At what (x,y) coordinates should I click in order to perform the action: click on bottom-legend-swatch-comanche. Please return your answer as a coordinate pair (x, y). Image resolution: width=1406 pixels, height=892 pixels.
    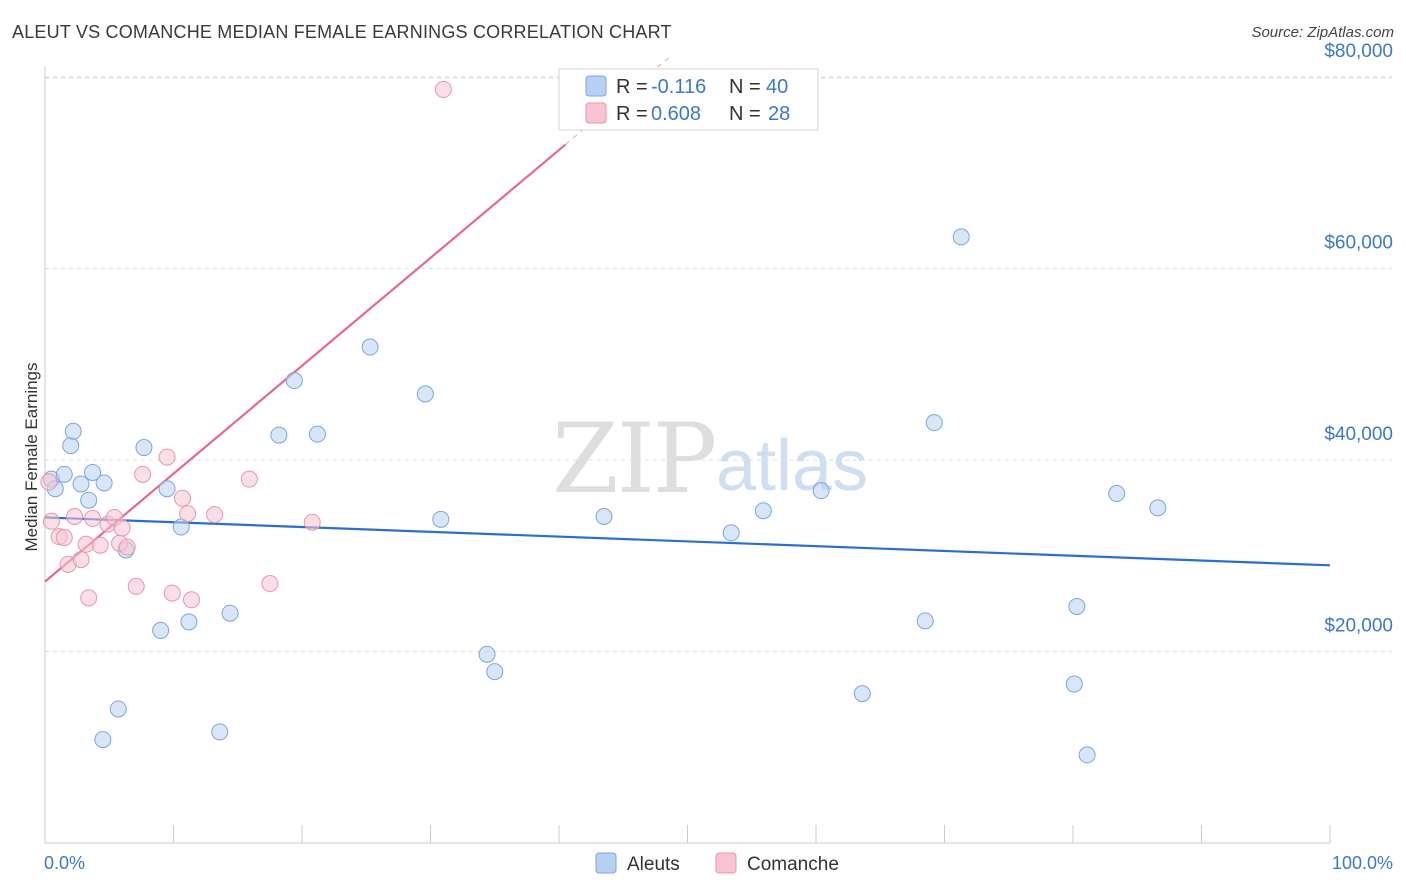
    Looking at the image, I should click on (726, 863).